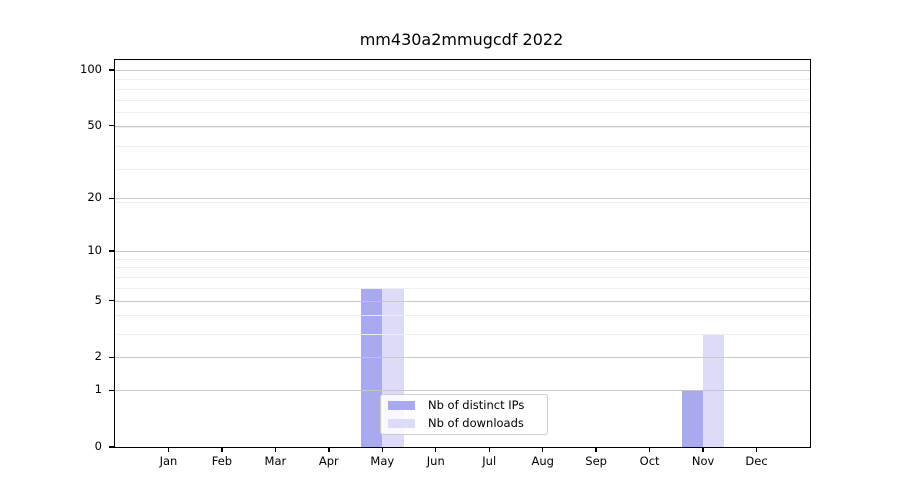  I want to click on x-axis-tick-label: Jan2022, so click(169, 461).